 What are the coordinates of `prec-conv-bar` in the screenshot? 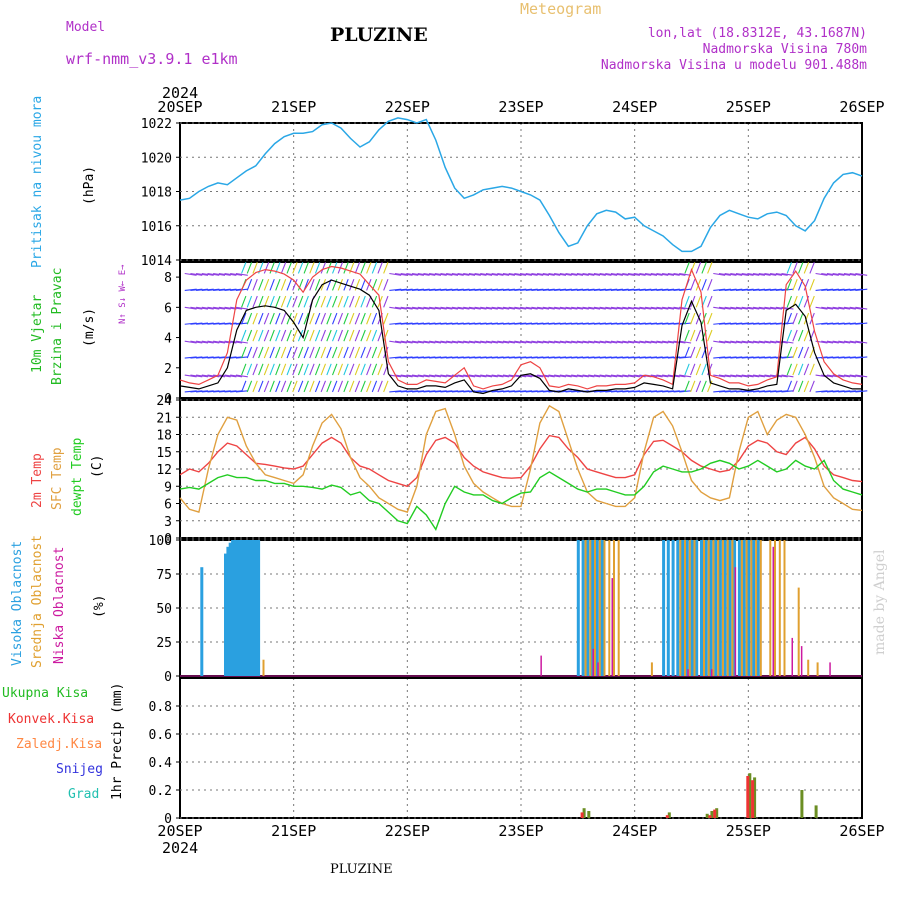 It's located at (748, 797).